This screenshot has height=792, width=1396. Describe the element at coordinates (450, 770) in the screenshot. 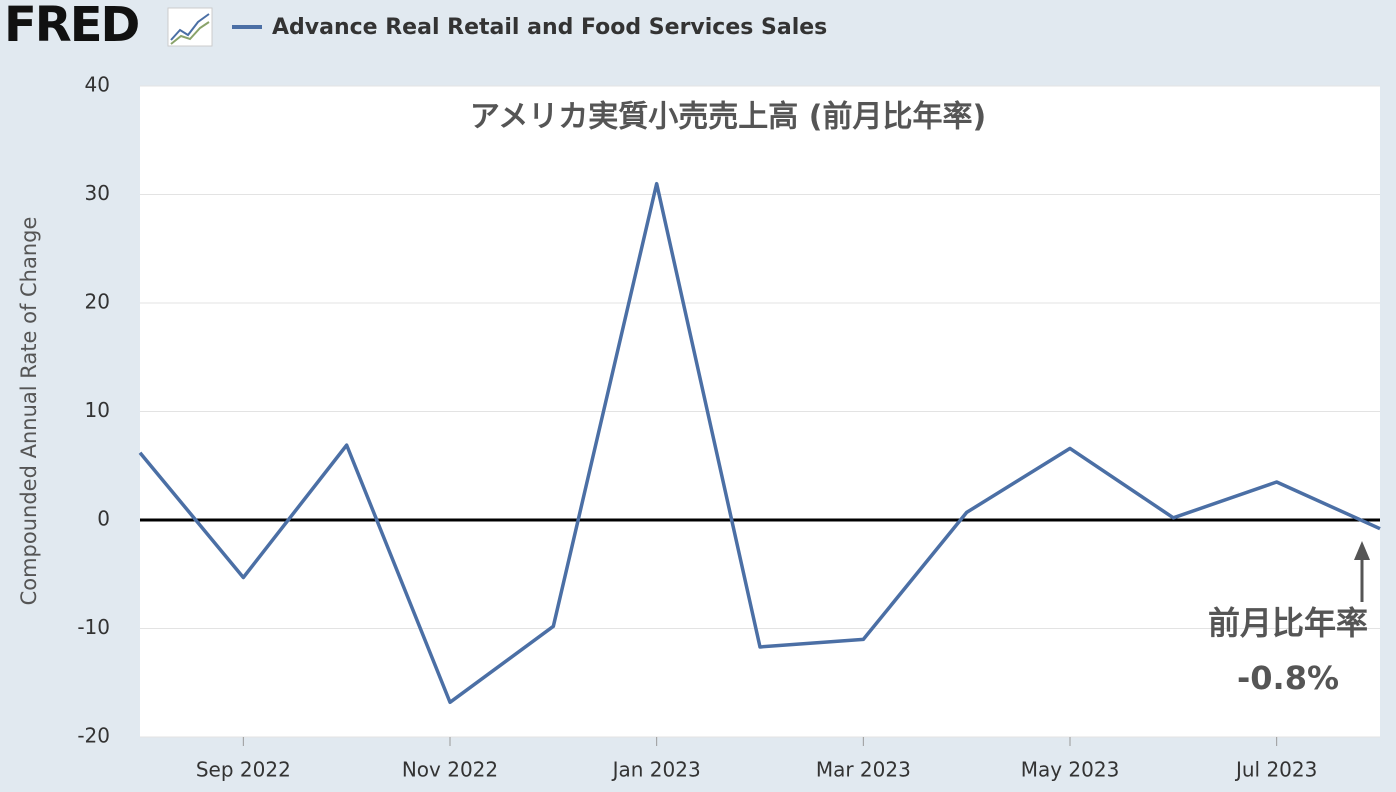

I see `x-tick-label: Nov 2022` at that location.